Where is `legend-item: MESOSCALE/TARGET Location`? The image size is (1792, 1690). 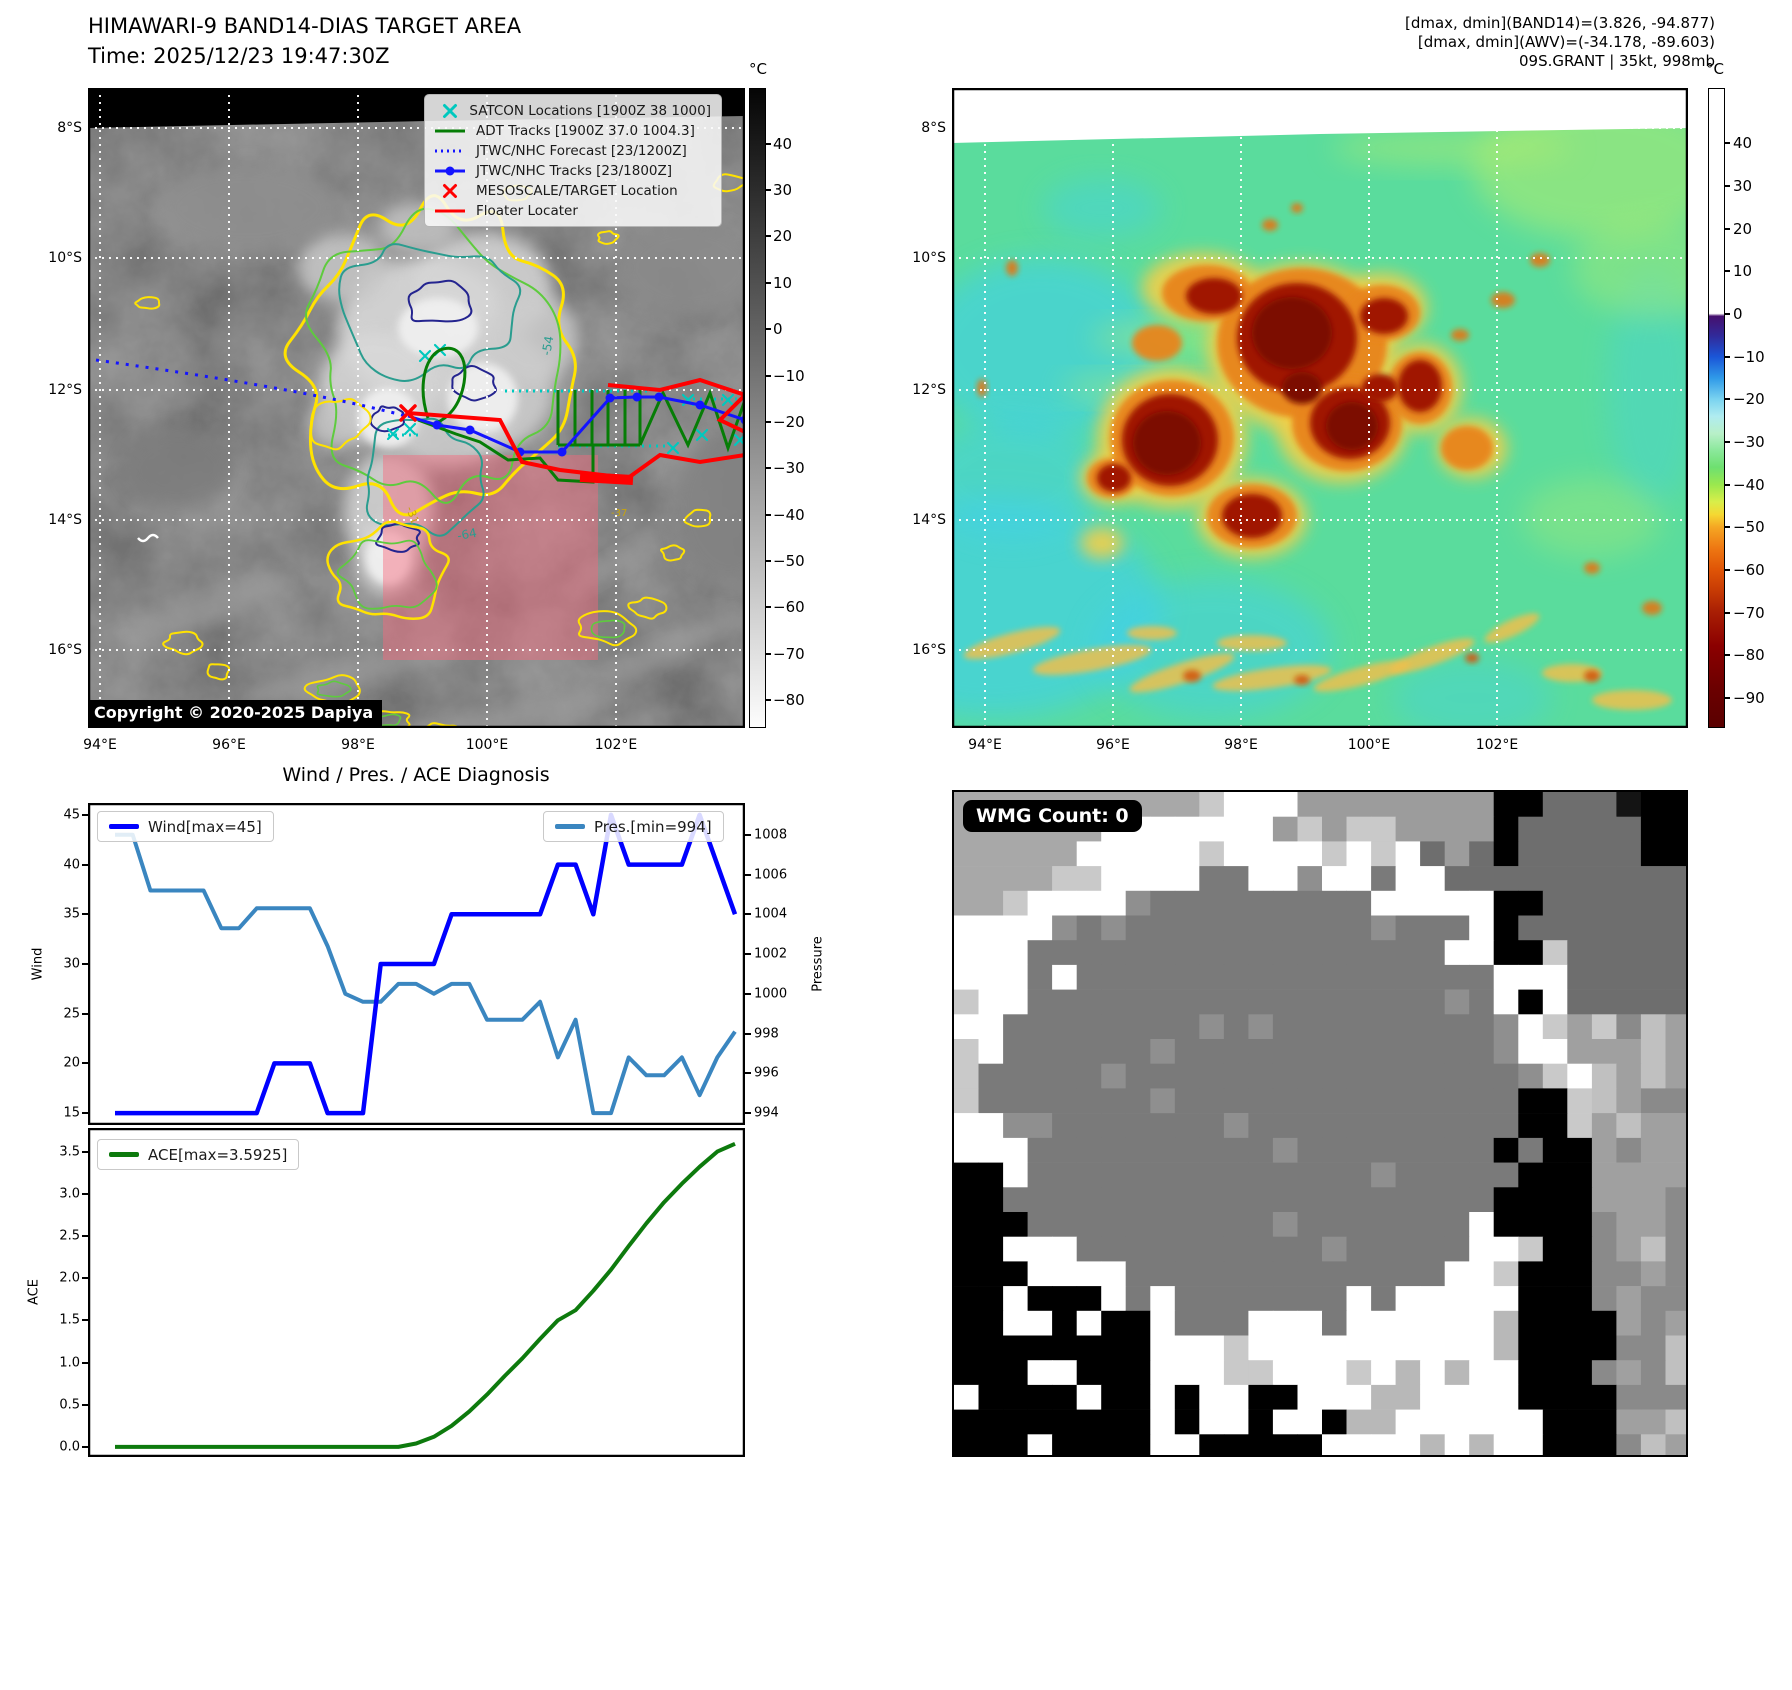 legend-item: MESOSCALE/TARGET Location is located at coordinates (572, 190).